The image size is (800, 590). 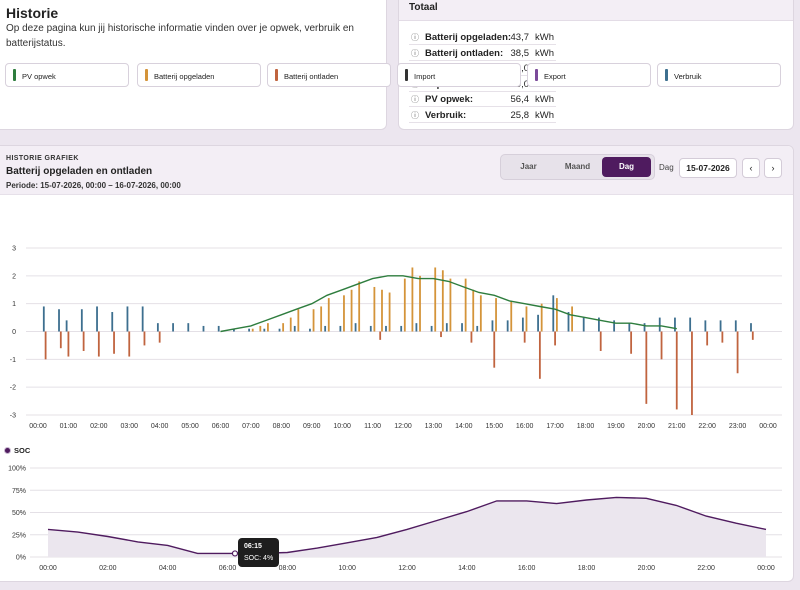 I want to click on tooltip-time: 06:15, so click(x=253, y=546).